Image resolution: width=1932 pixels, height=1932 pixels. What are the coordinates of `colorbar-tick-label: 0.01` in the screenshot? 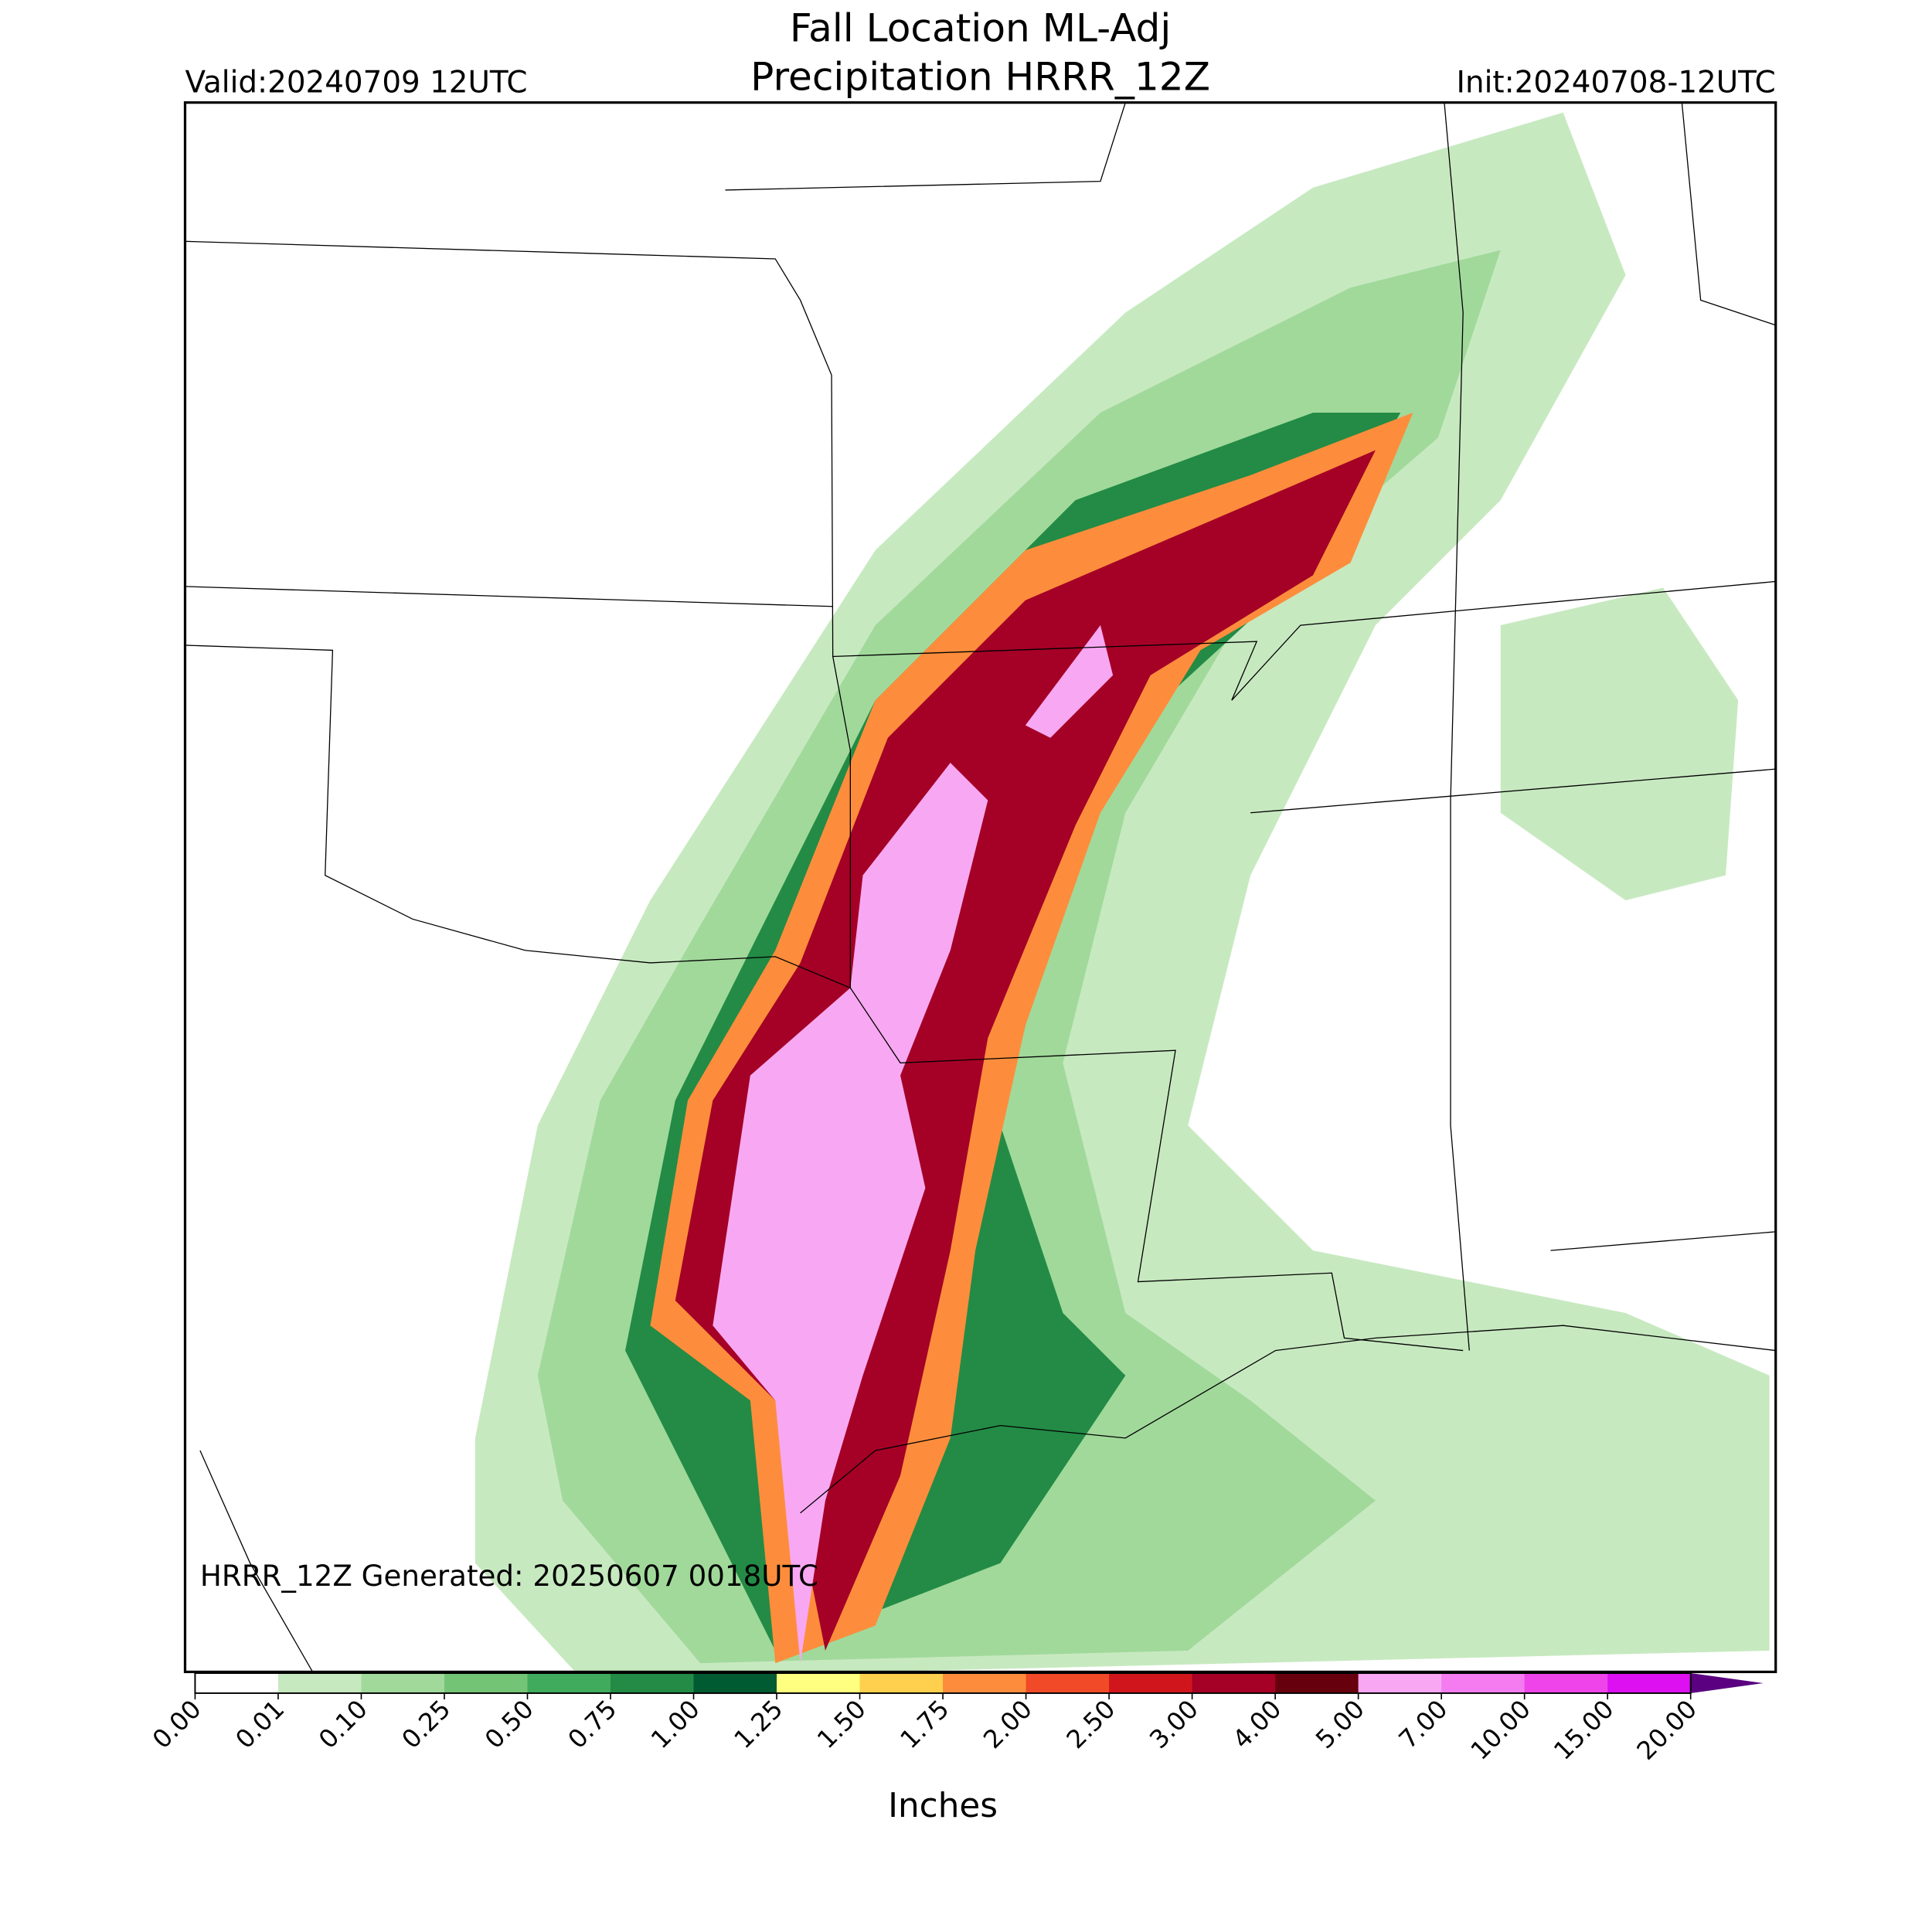 It's located at (260, 1724).